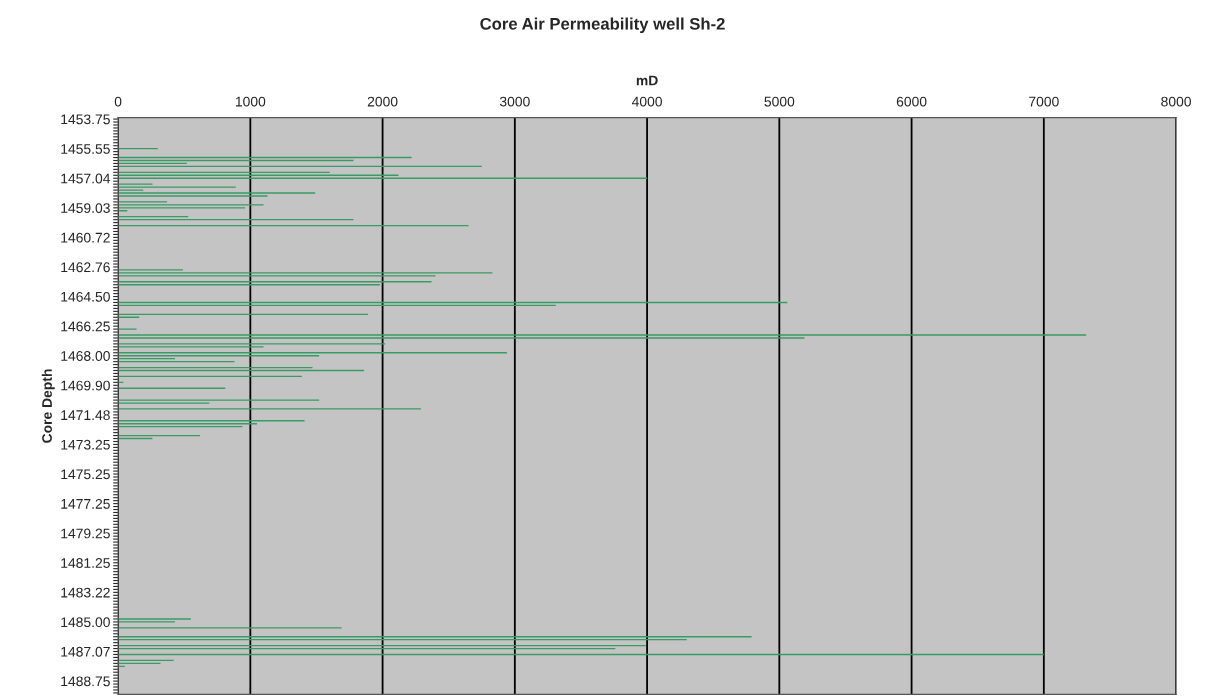 This screenshot has height=700, width=1205. I want to click on y-tick-label: 1481.25, so click(85, 563).